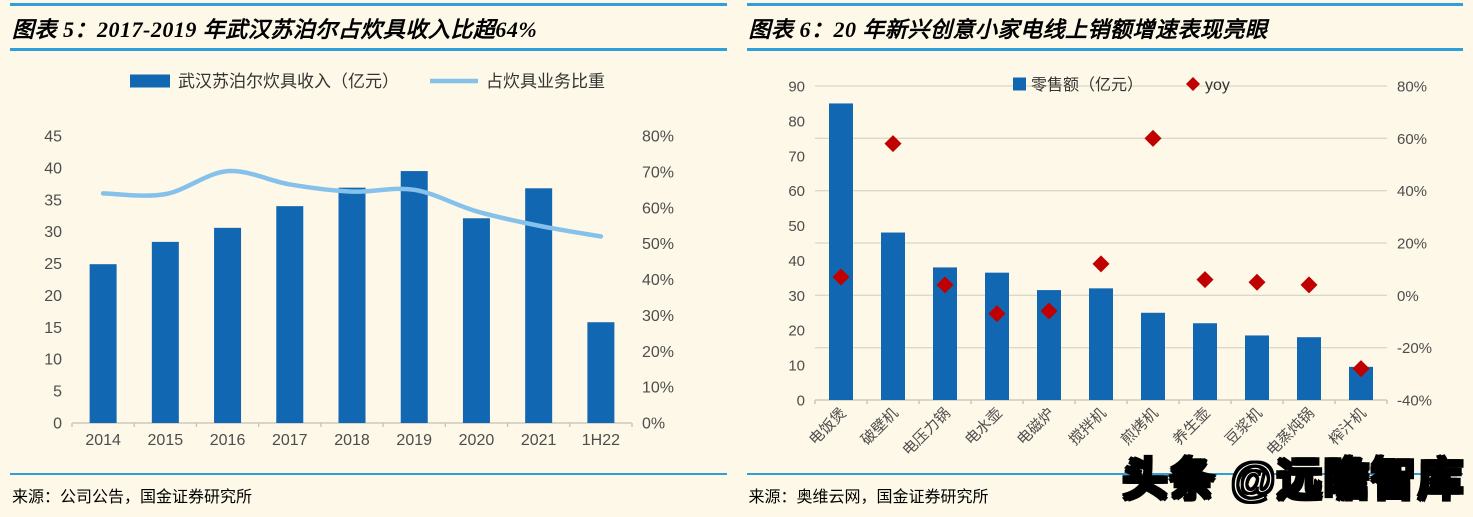 This screenshot has width=1473, height=517. Describe the element at coordinates (1294, 475) in the screenshot. I see `watermark: 头条 @远瞻智库` at that location.